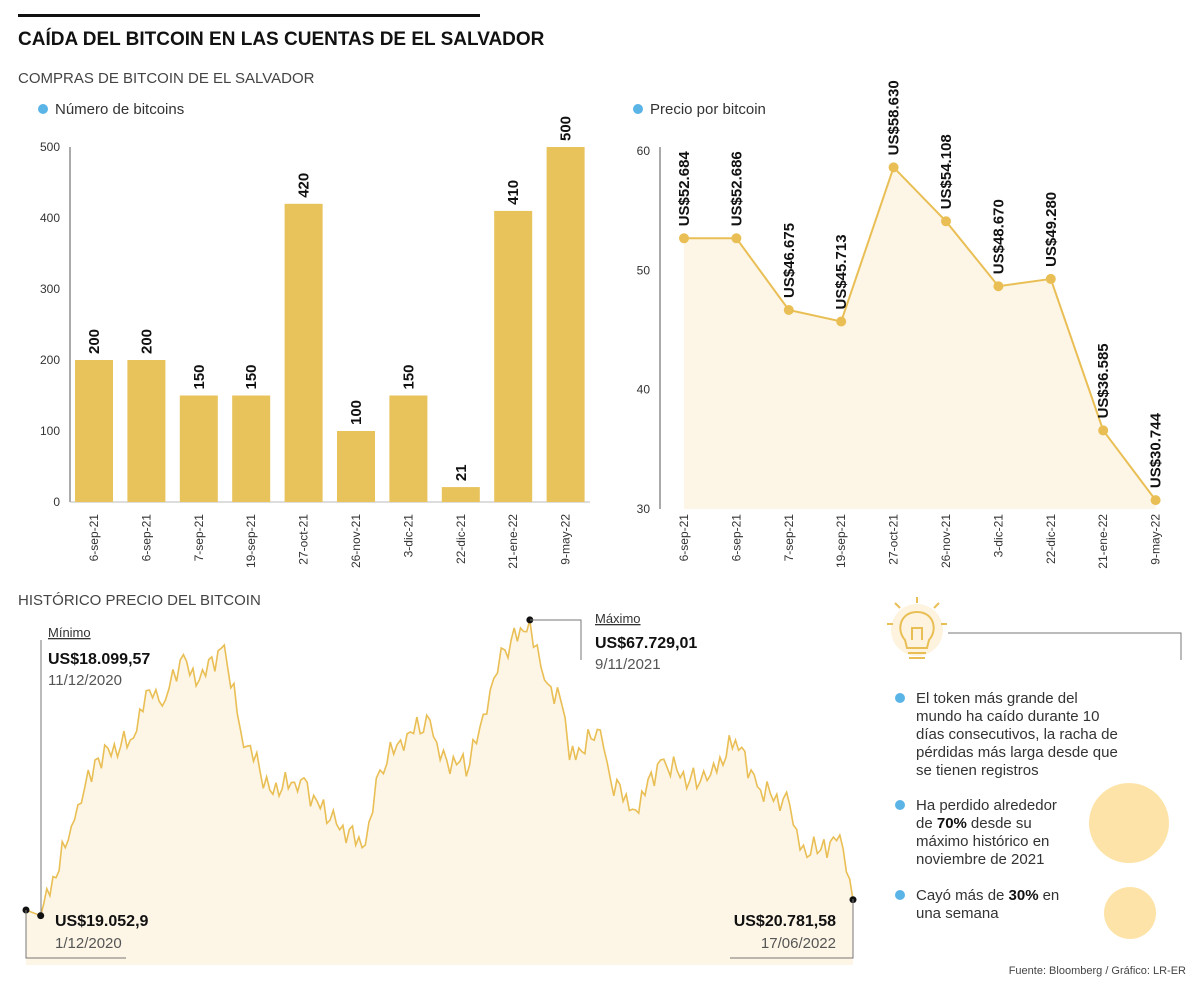 The height and width of the screenshot is (989, 1200). What do you see at coordinates (1156, 450) in the screenshot?
I see `point-value-label: US$30.744` at bounding box center [1156, 450].